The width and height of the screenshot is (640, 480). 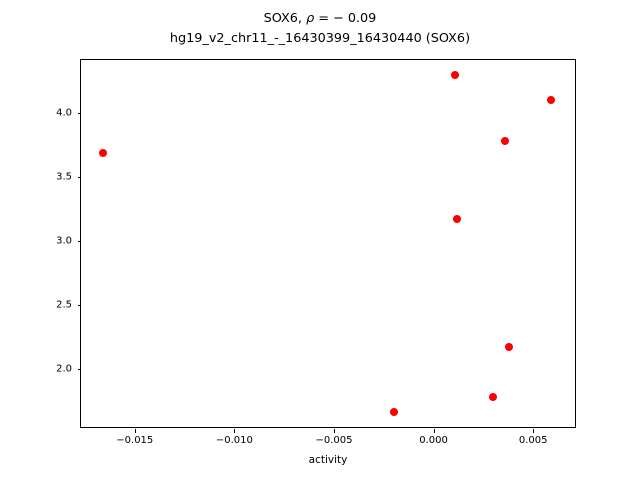 I want to click on title-rho-value: = − 0.09, so click(x=345, y=18).